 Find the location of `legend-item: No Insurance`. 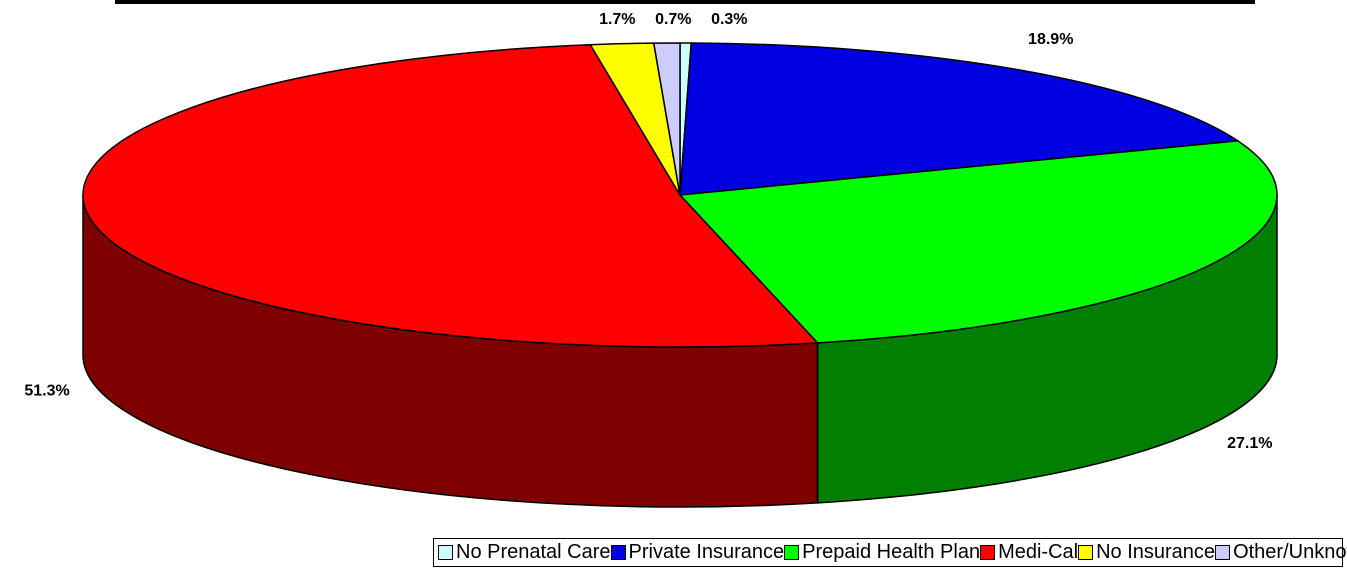

legend-item: No Insurance is located at coordinates (1146, 552).